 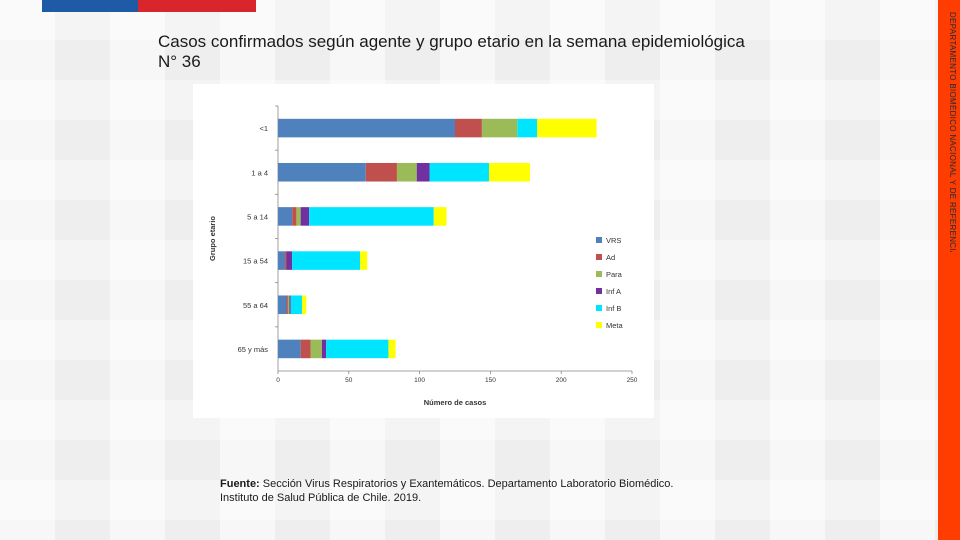 I want to click on x-tick-label: 100, so click(x=419, y=380).